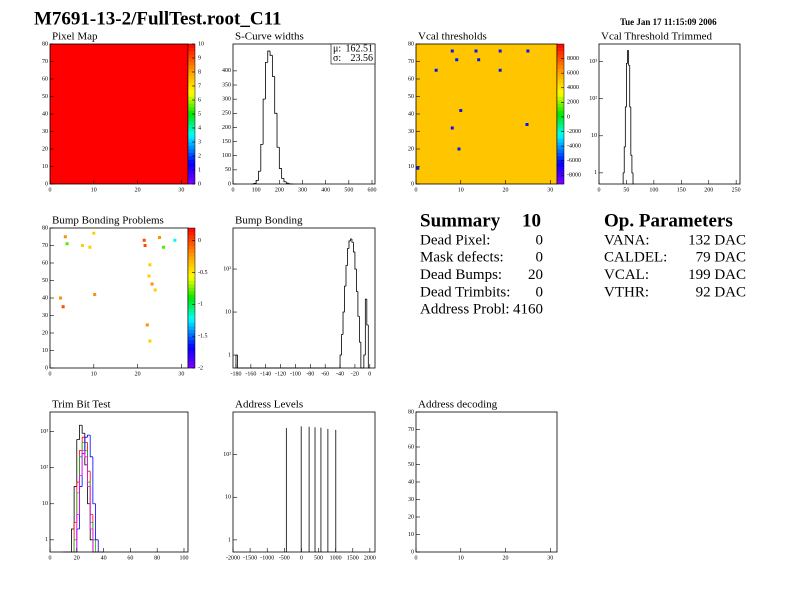 Image resolution: width=792 pixels, height=612 pixels. I want to click on x-tick-label: 100, so click(653, 190).